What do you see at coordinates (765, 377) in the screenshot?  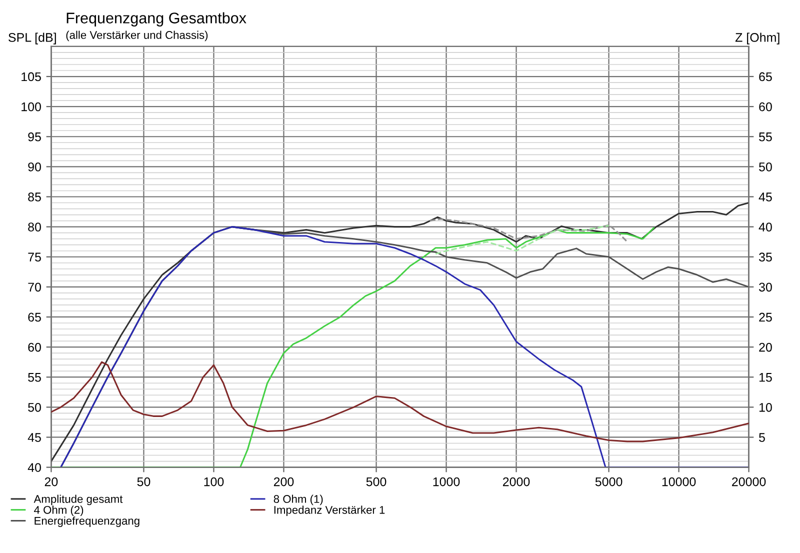 I see `y2-tick-label: 15` at bounding box center [765, 377].